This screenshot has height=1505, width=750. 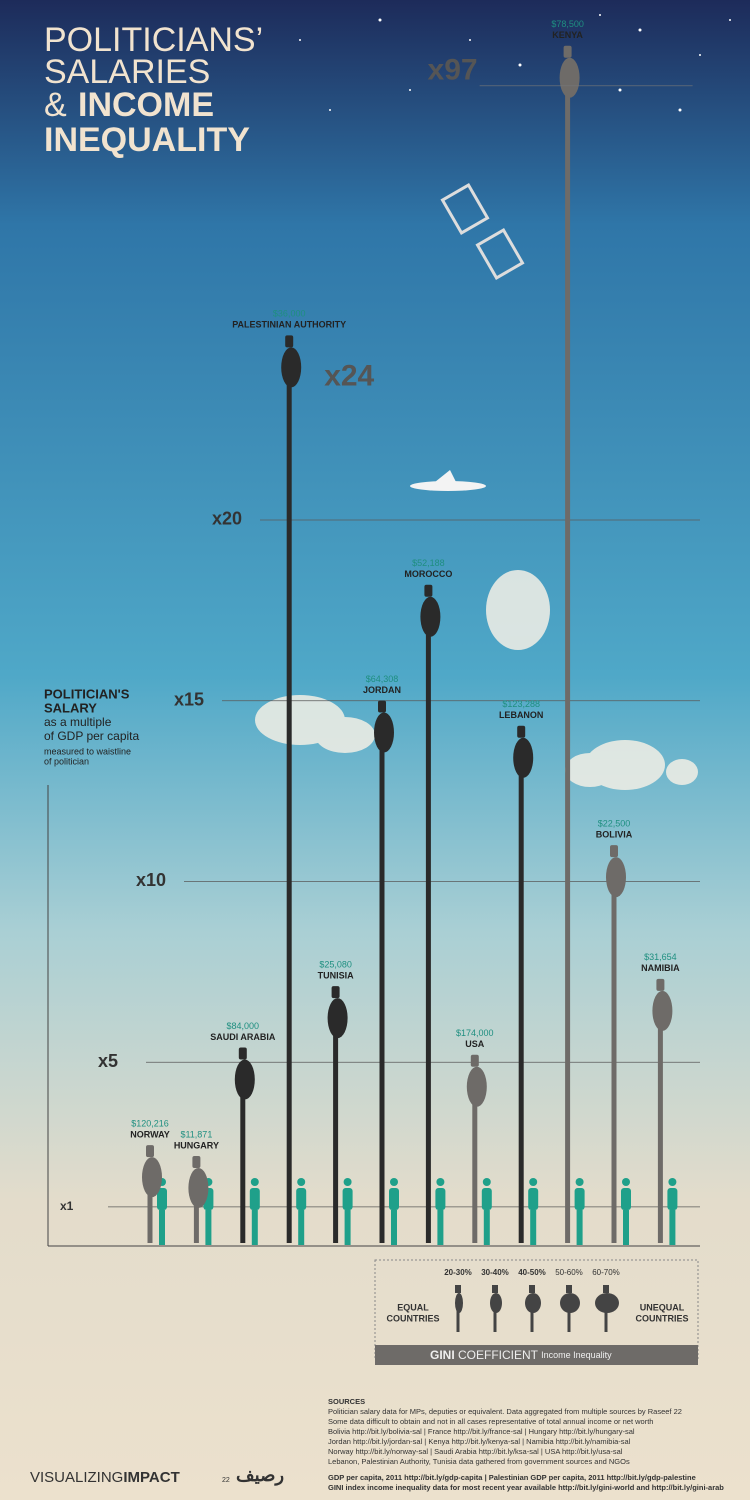 I want to click on brand: VISUALIZINGIMPACT, so click(x=105, y=1477).